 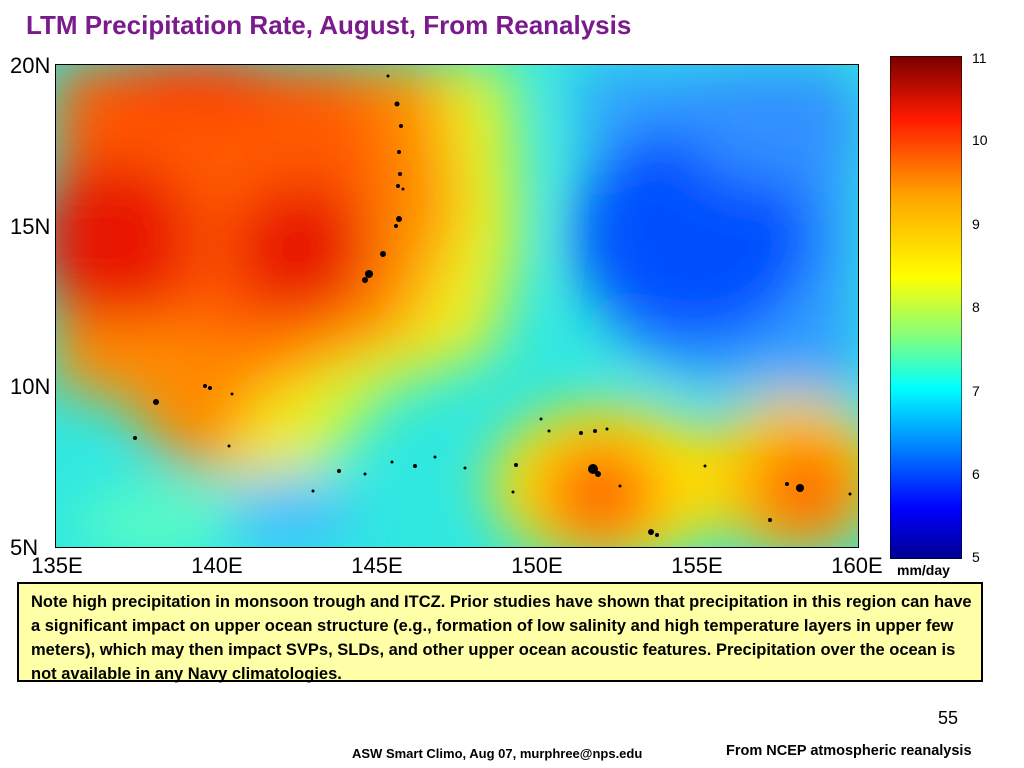 I want to click on colorbar-tick-10: 10, so click(x=980, y=140).